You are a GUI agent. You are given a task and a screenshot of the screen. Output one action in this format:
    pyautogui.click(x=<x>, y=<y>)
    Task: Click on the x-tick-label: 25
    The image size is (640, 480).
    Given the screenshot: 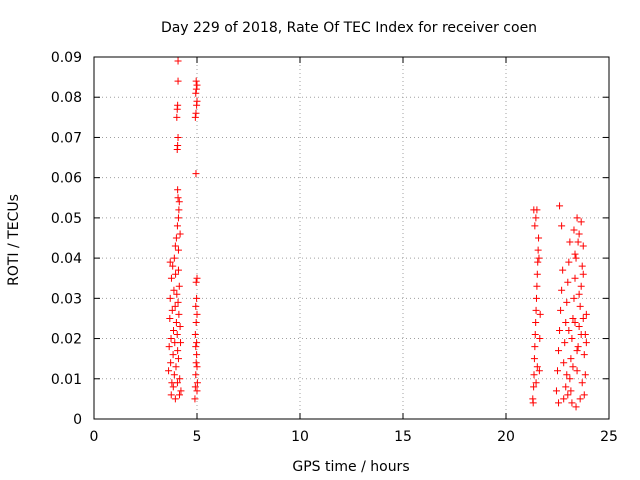 What is the action you would take?
    pyautogui.click(x=609, y=437)
    